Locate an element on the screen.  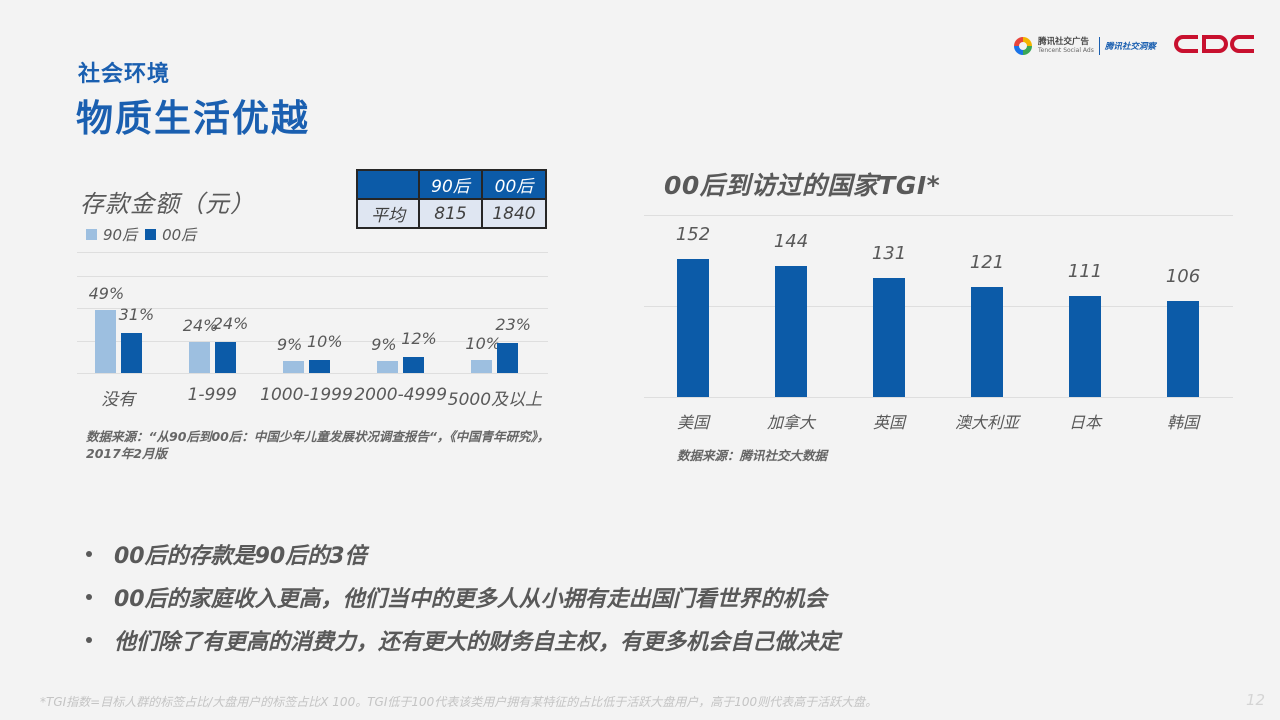
bullet-item: 00后的家庭收入更高，他们当中的更多人从小拥有走出国门看世界的机会 is located at coordinates (463, 596).